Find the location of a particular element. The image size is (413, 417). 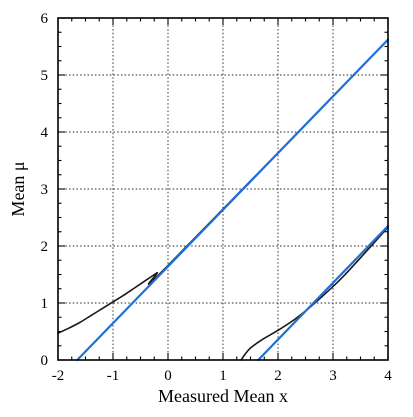

y-tick-label: 4 is located at coordinates (45, 133).